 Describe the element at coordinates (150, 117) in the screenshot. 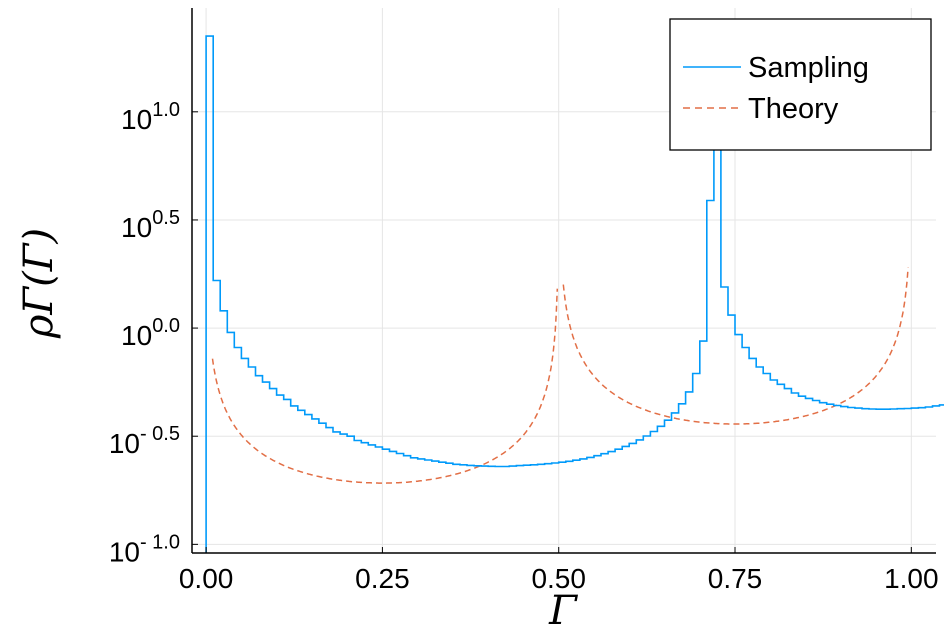

I see `y-tick-label-4: 101.0` at that location.